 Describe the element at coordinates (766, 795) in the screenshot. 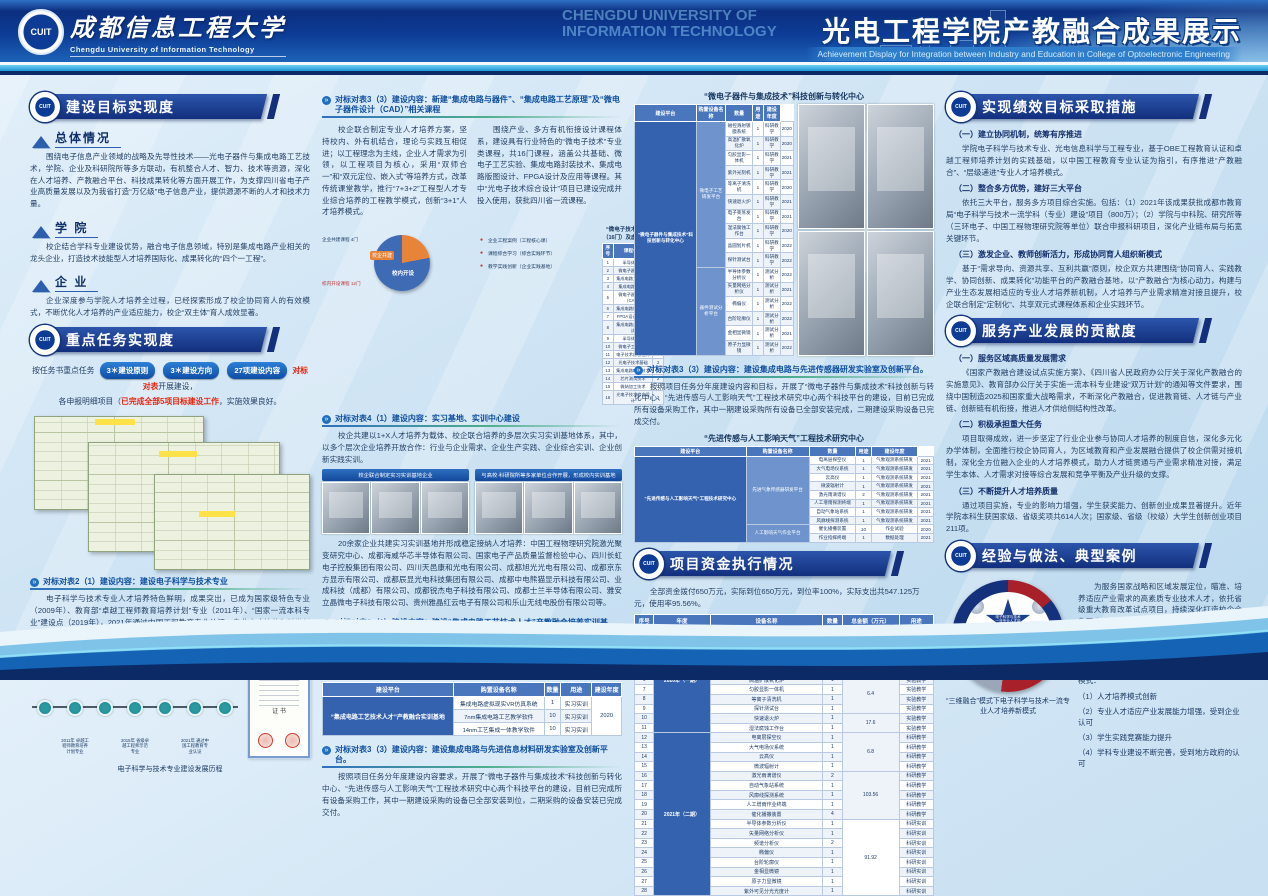

I see `table-cell: 风廓线探测系统` at that location.